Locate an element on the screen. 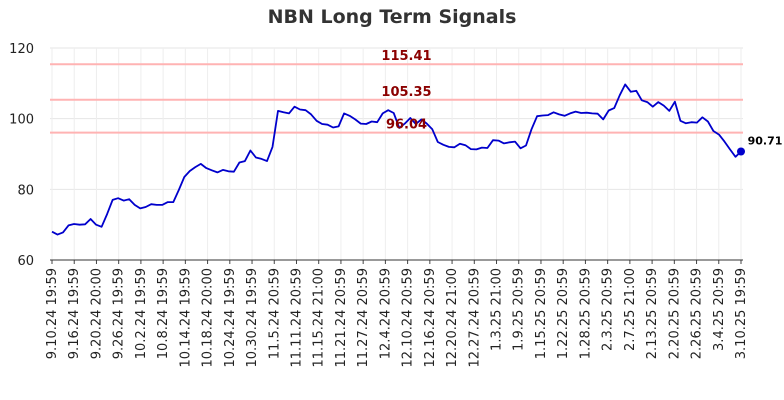  x-tick-label: 10.18.24 20:00 is located at coordinates (208, 318).